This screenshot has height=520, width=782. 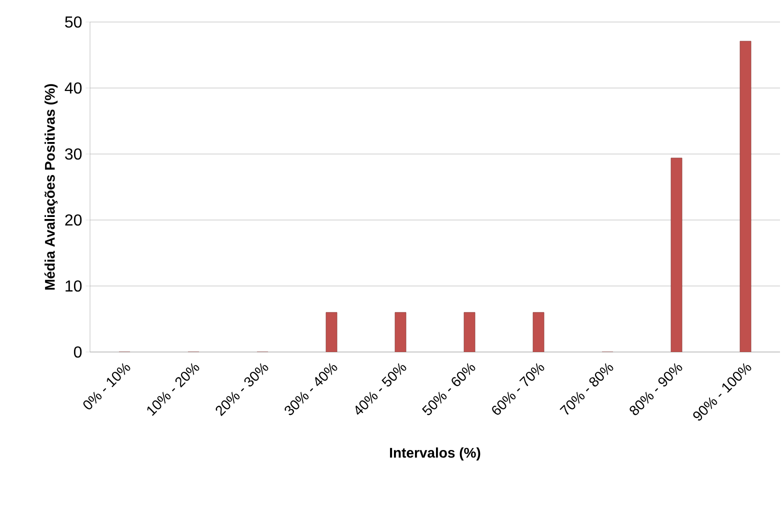 What do you see at coordinates (73, 22) in the screenshot?
I see `y-tick-label: 50` at bounding box center [73, 22].